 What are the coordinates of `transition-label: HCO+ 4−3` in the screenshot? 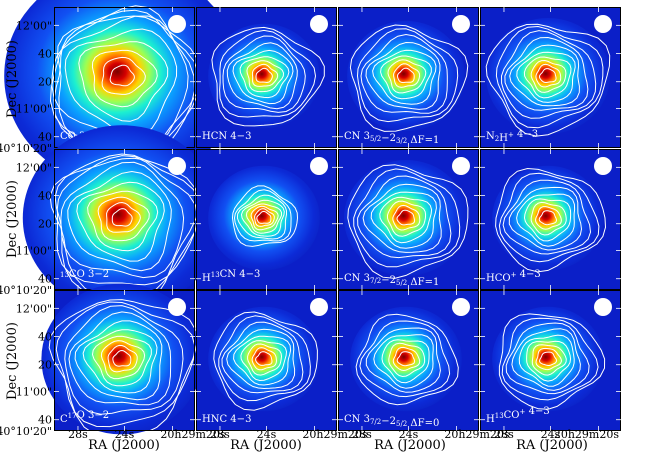 It's located at (513, 276).